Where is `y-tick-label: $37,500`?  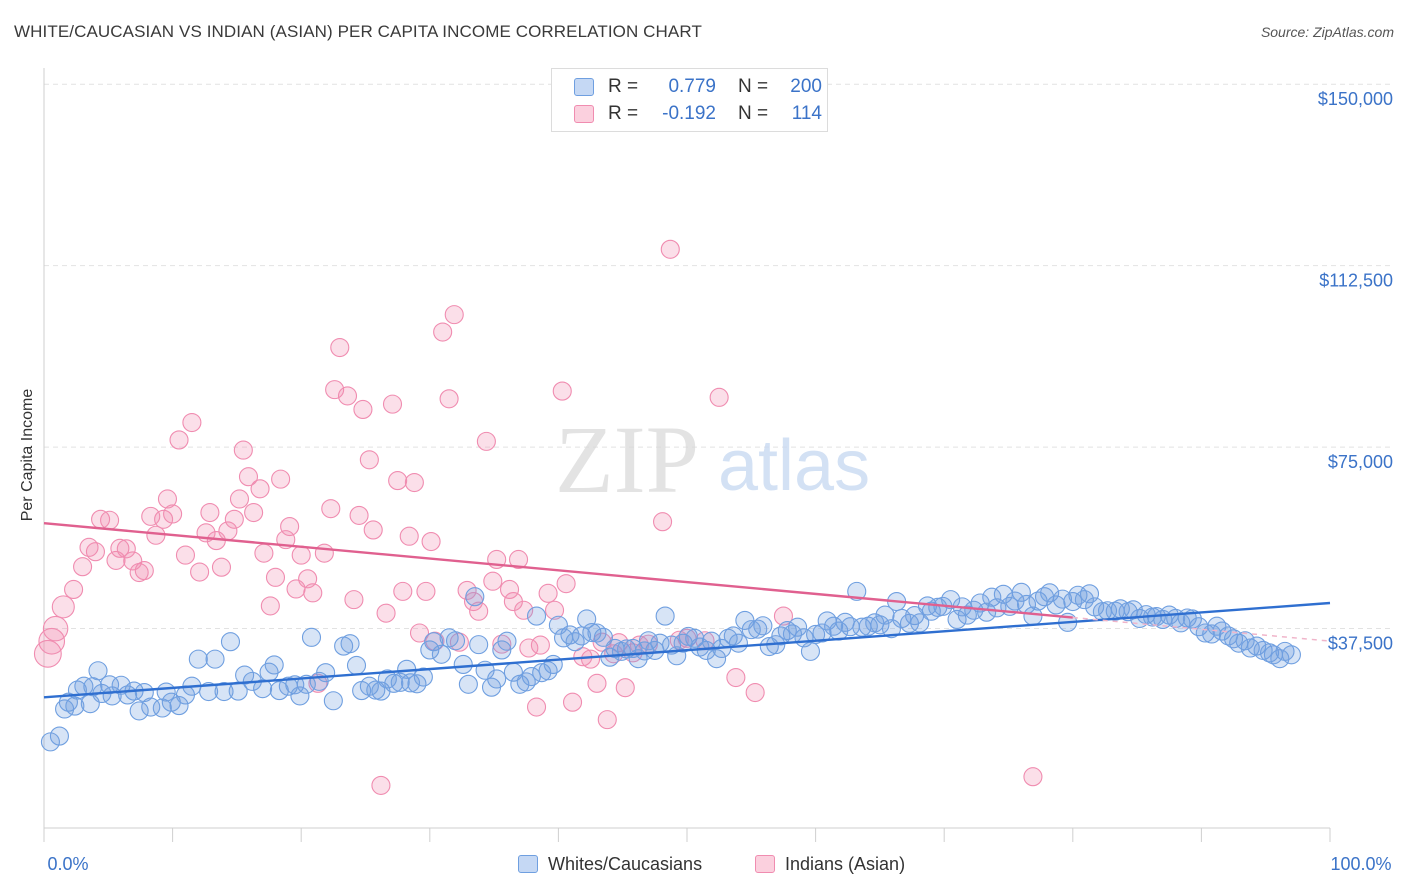
y-tick-label: $37,500 is located at coordinates (1360, 644).